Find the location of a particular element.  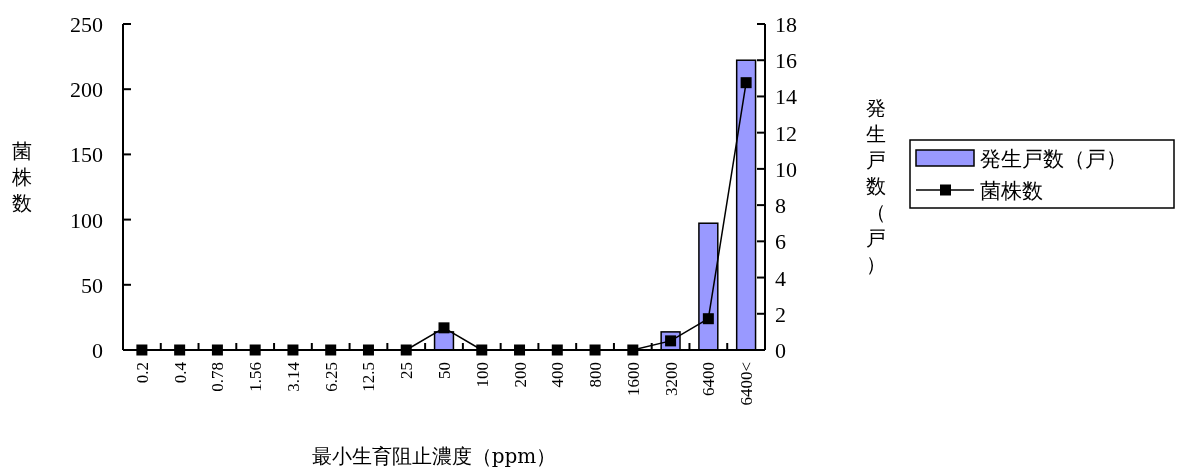

x-tick-label: 25 is located at coordinates (407, 370).